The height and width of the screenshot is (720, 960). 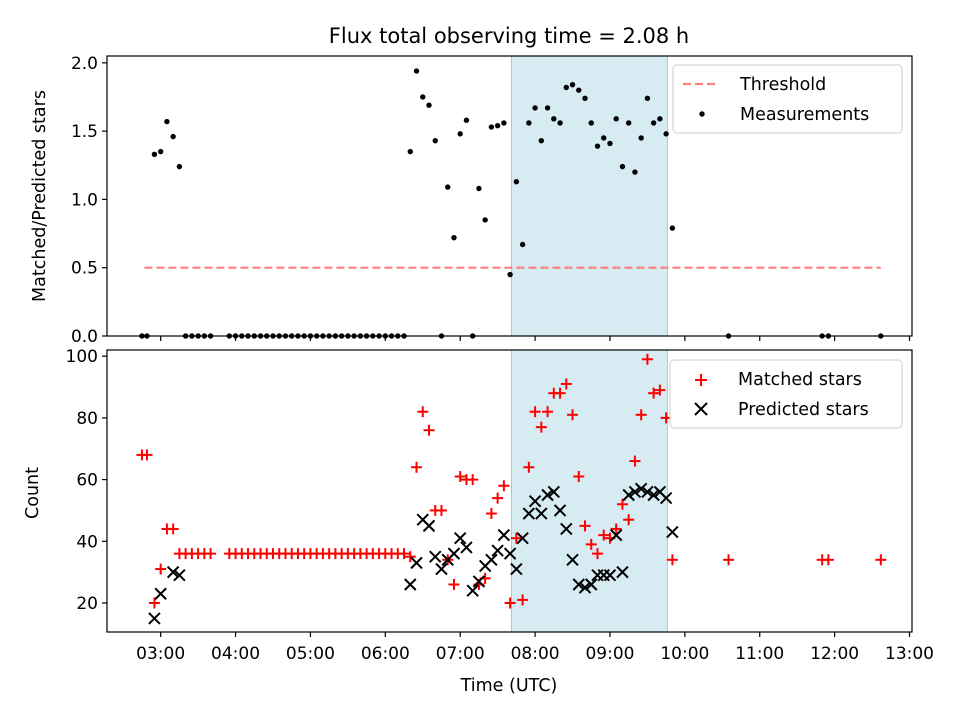 I want to click on y-tick-label: 2.0, so click(x=84, y=64).